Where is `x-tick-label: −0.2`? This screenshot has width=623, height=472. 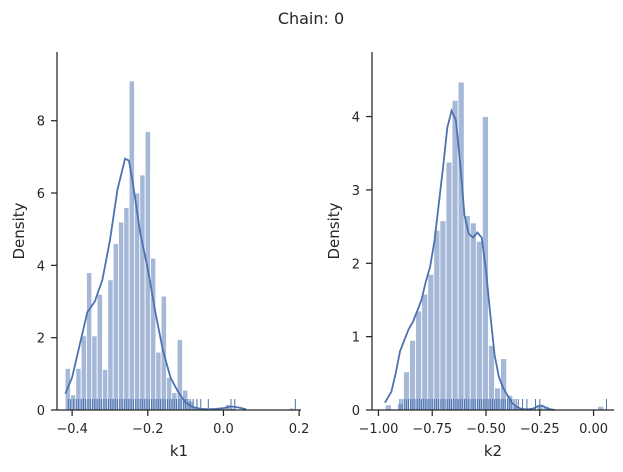 x-tick-label: −0.2 is located at coordinates (148, 429).